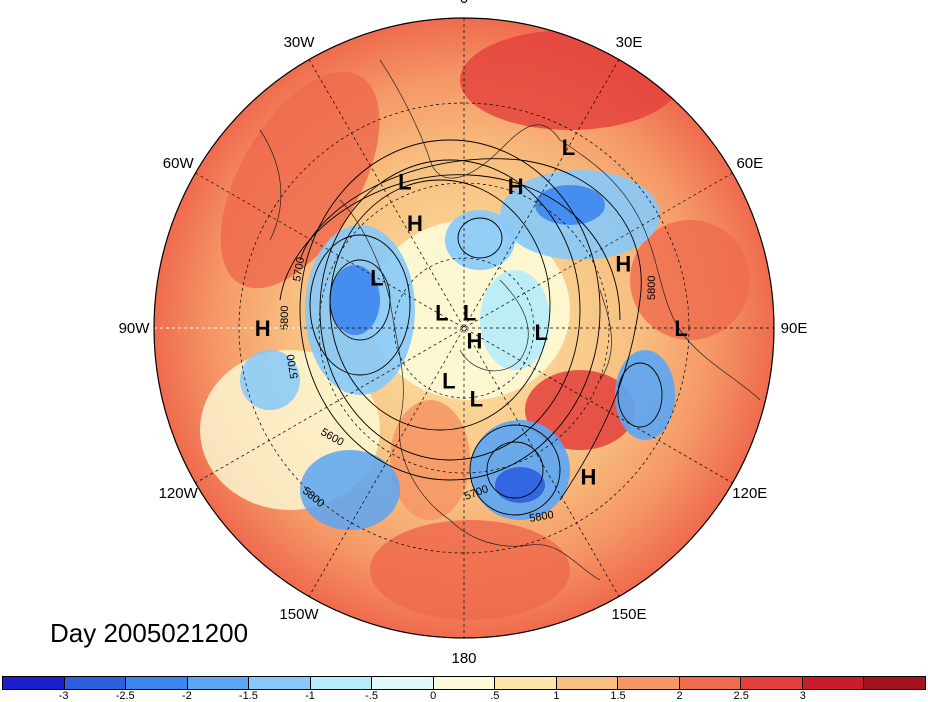  I want to click on longitude-label: 150W, so click(299, 614).